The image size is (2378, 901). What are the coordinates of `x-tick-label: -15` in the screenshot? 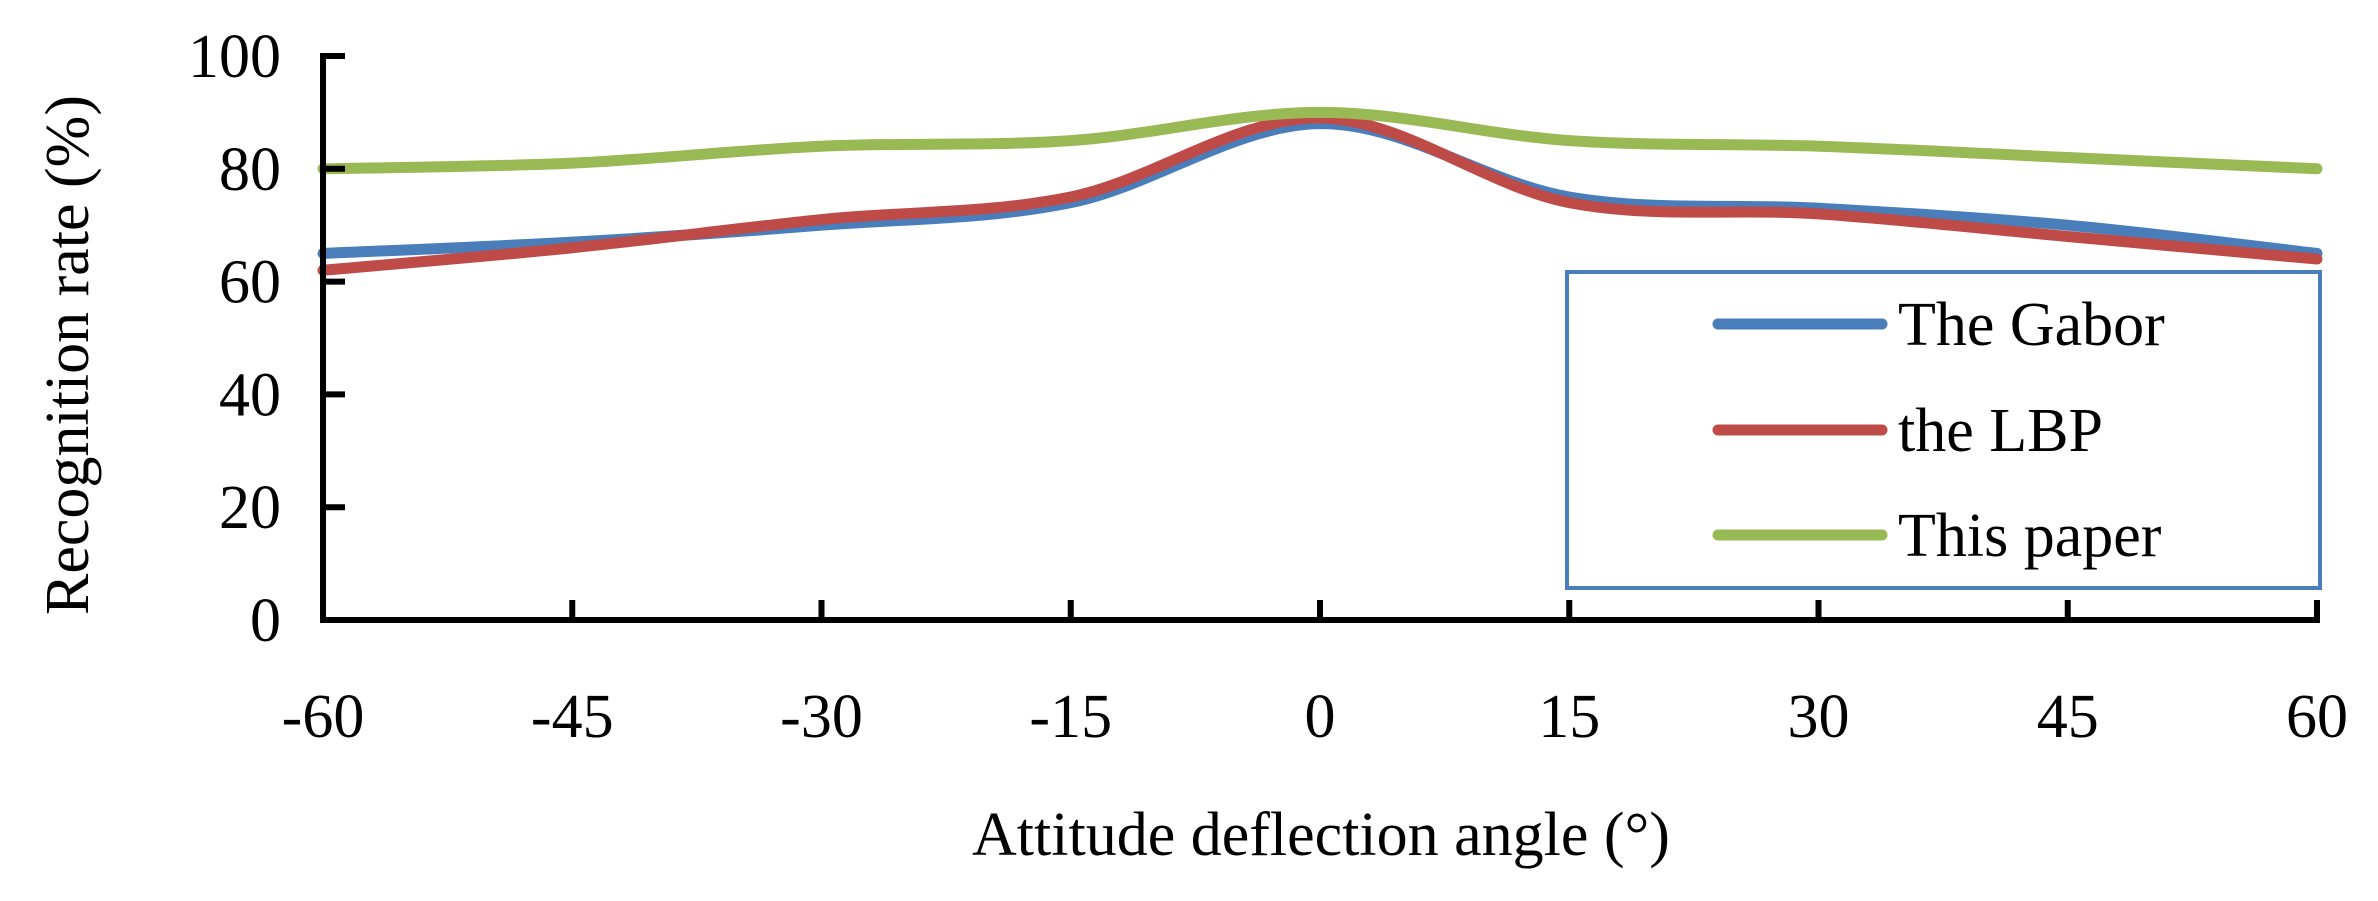 It's located at (1070, 717).